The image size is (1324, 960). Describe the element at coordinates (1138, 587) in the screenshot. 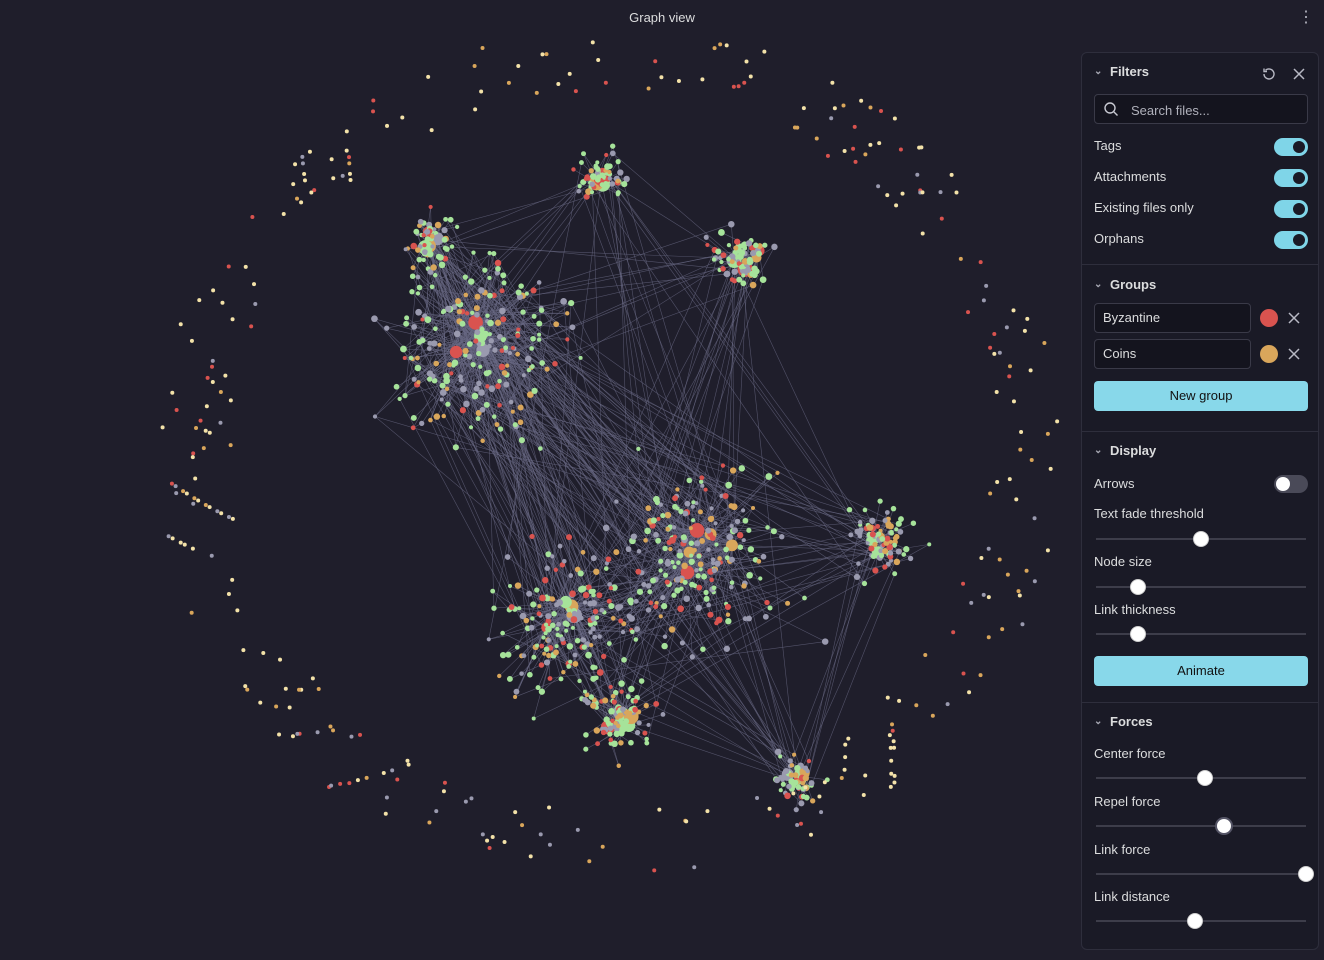

I see `node-size-slider-thumb` at that location.